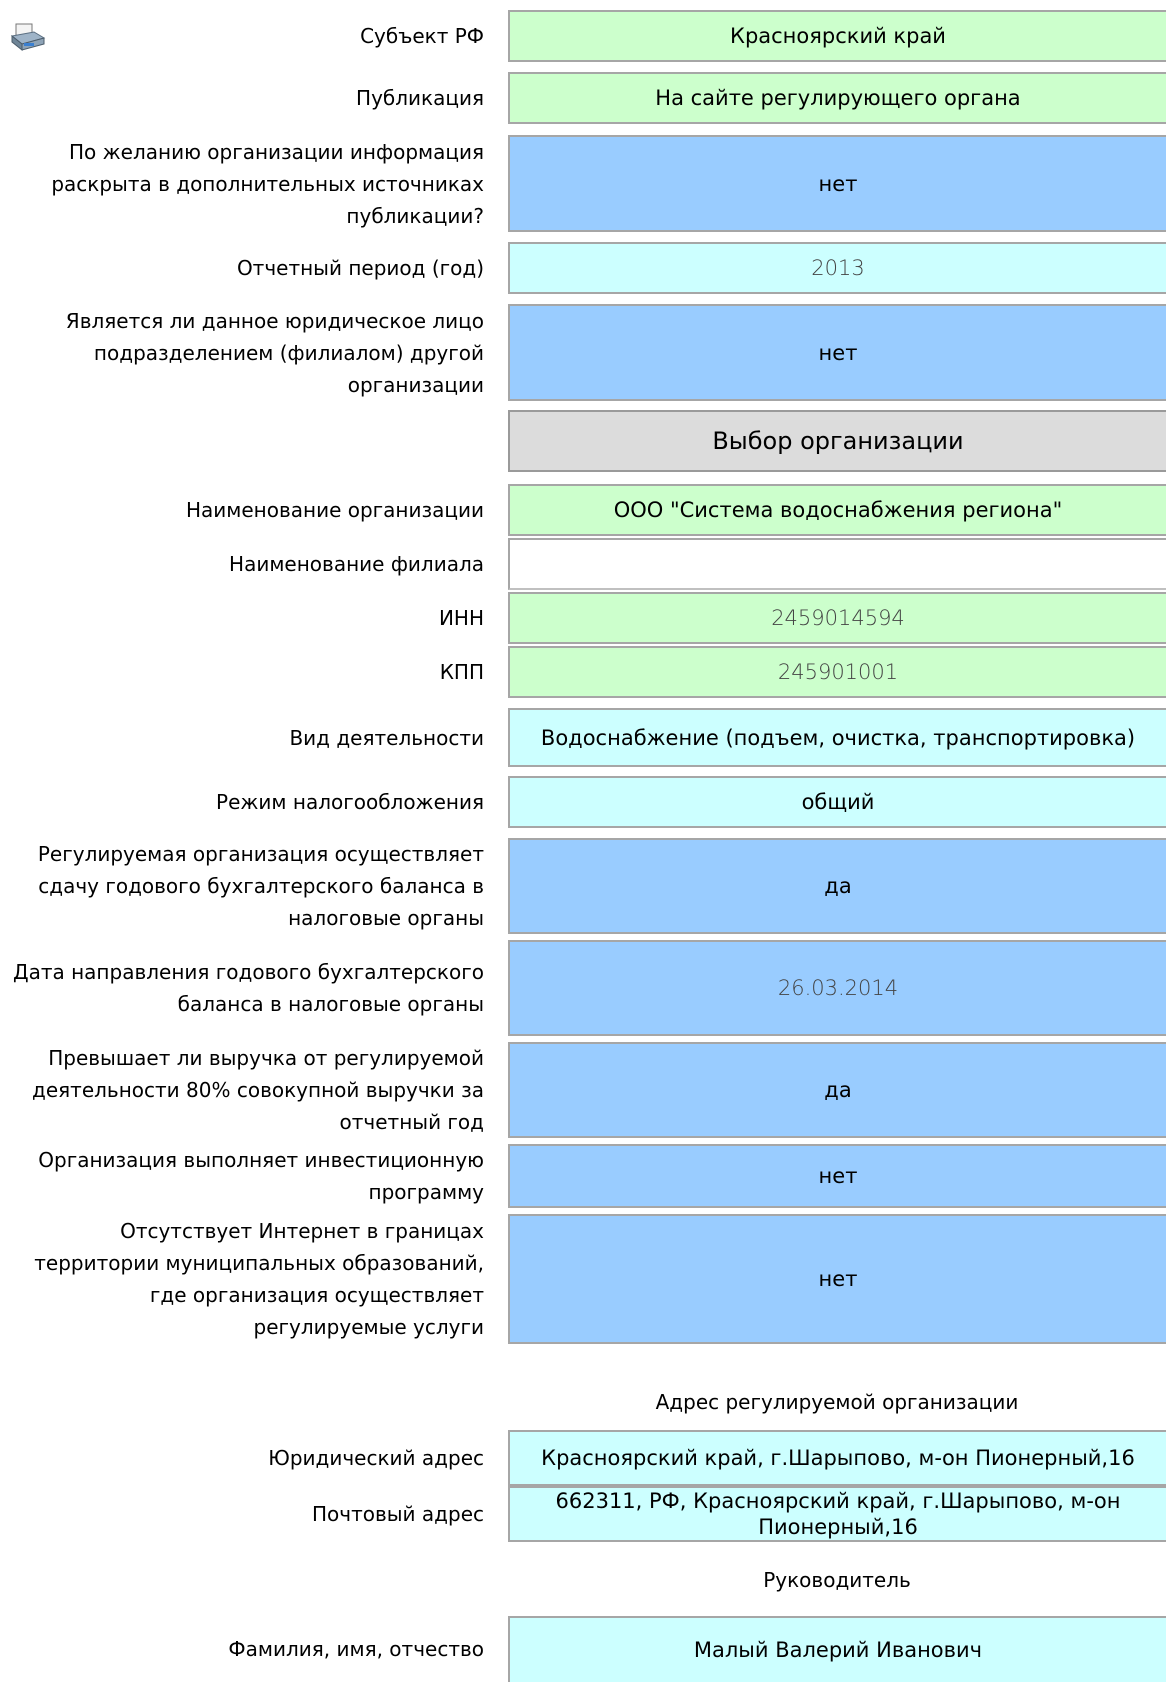 Image resolution: width=1166 pixels, height=1682 pixels. Describe the element at coordinates (386, 737) in the screenshot. I see `activity-label: Вид деятельности` at that location.